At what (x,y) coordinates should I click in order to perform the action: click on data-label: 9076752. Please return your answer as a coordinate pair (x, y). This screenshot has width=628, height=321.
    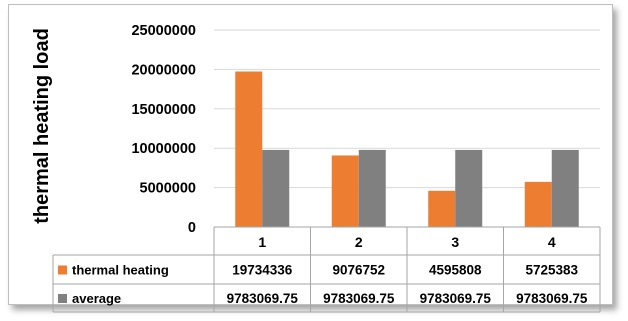
    Looking at the image, I should click on (358, 270).